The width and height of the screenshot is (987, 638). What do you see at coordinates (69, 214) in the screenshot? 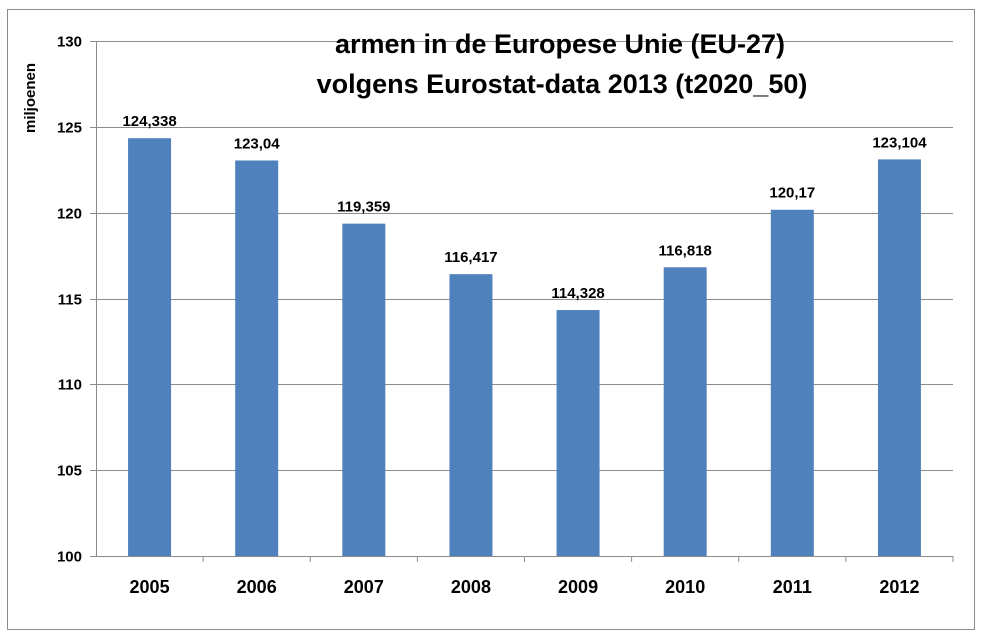
I see `y-tick-label: 120` at bounding box center [69, 214].